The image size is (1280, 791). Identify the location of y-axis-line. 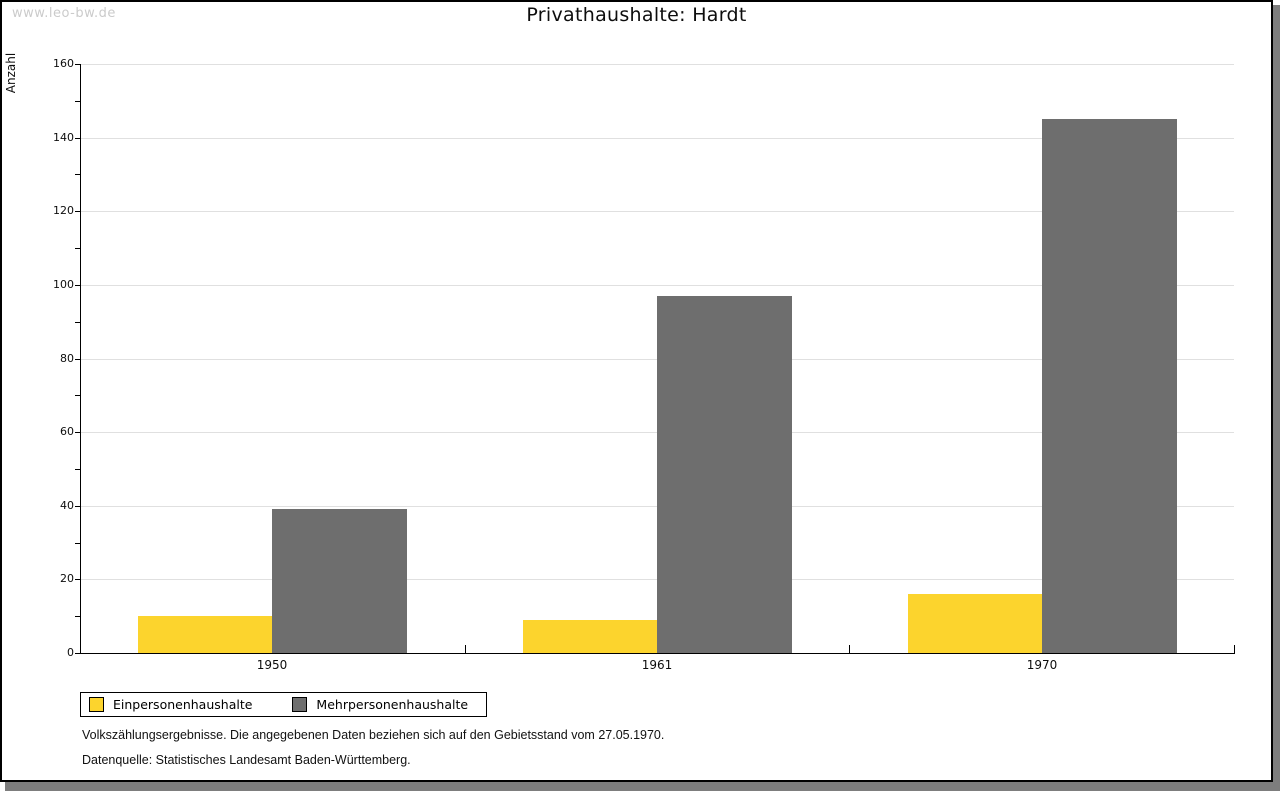
(80, 359).